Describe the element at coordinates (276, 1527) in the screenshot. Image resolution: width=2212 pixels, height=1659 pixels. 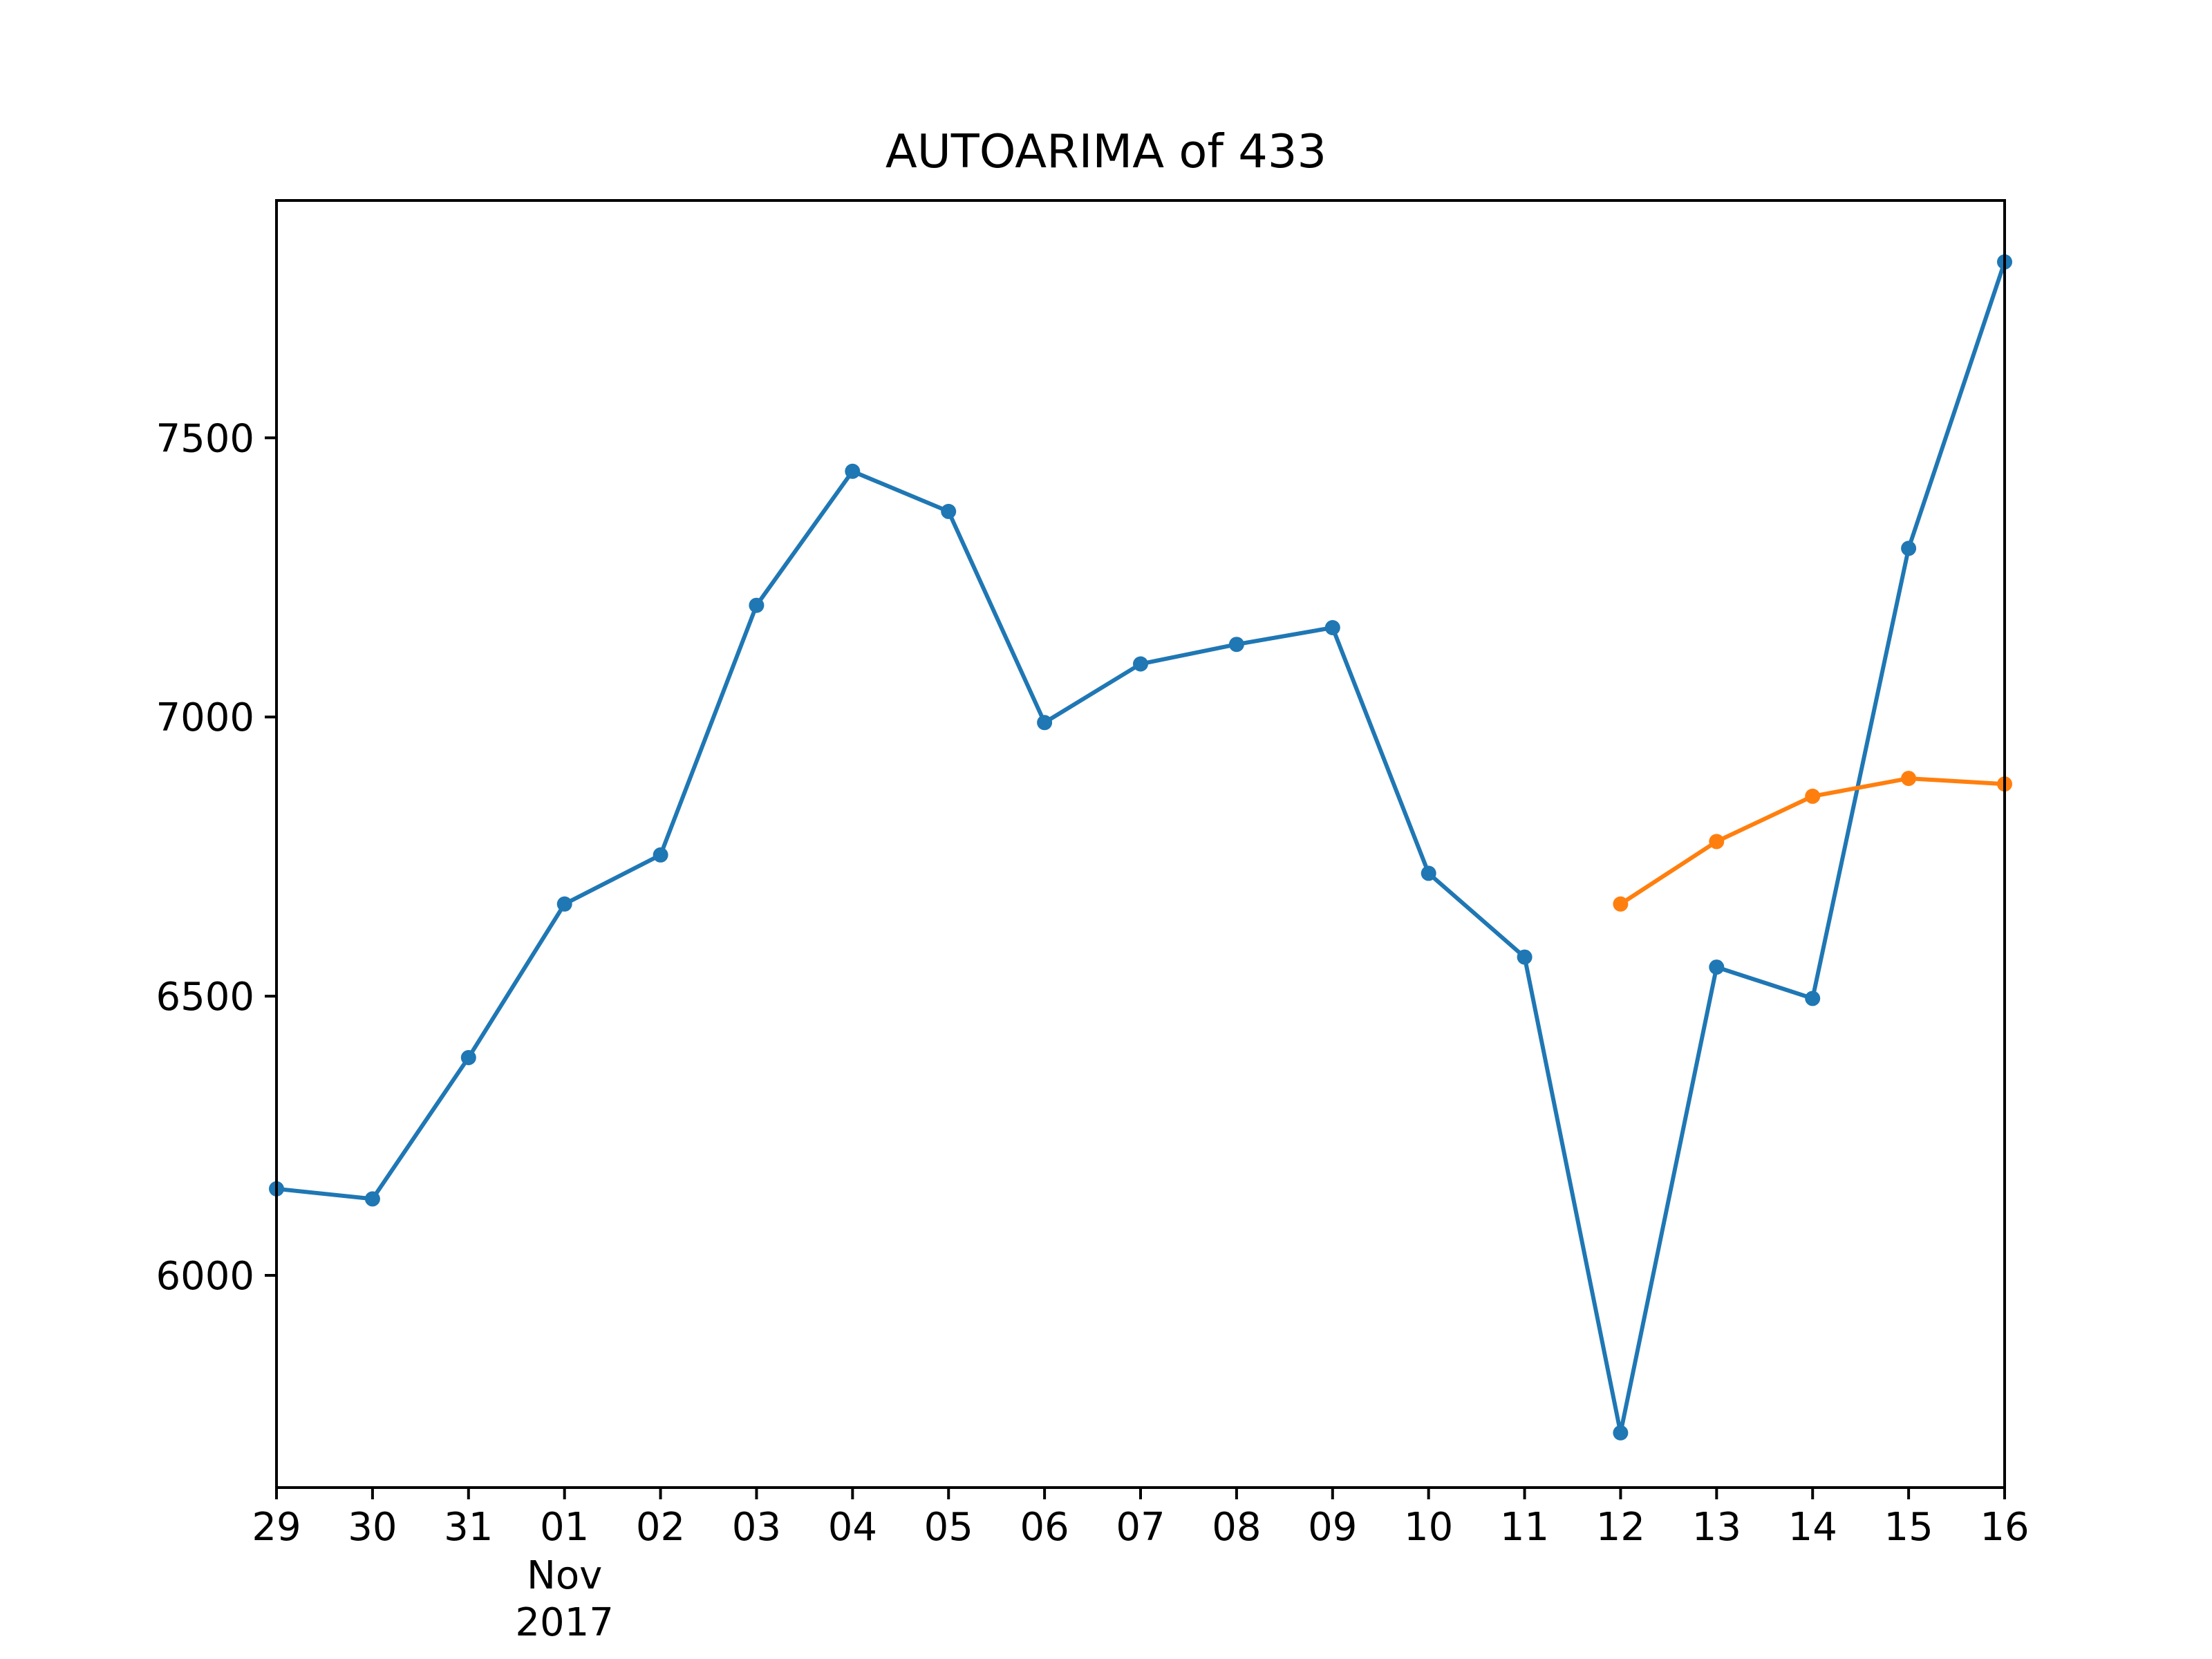
I see `x-tick-label: 29` at that location.